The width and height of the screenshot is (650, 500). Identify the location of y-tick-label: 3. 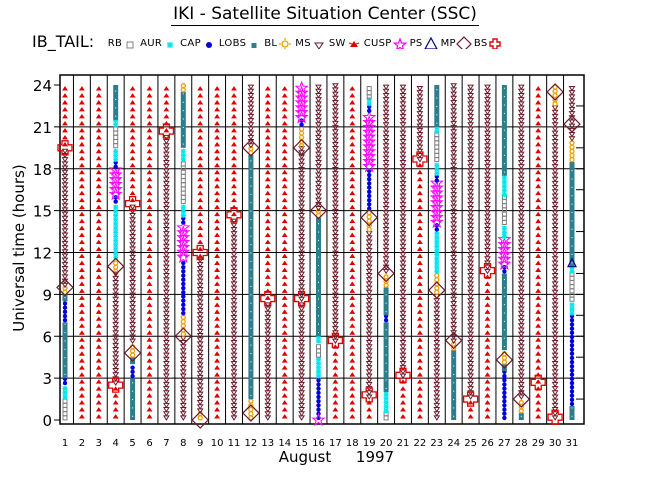
(47, 379).